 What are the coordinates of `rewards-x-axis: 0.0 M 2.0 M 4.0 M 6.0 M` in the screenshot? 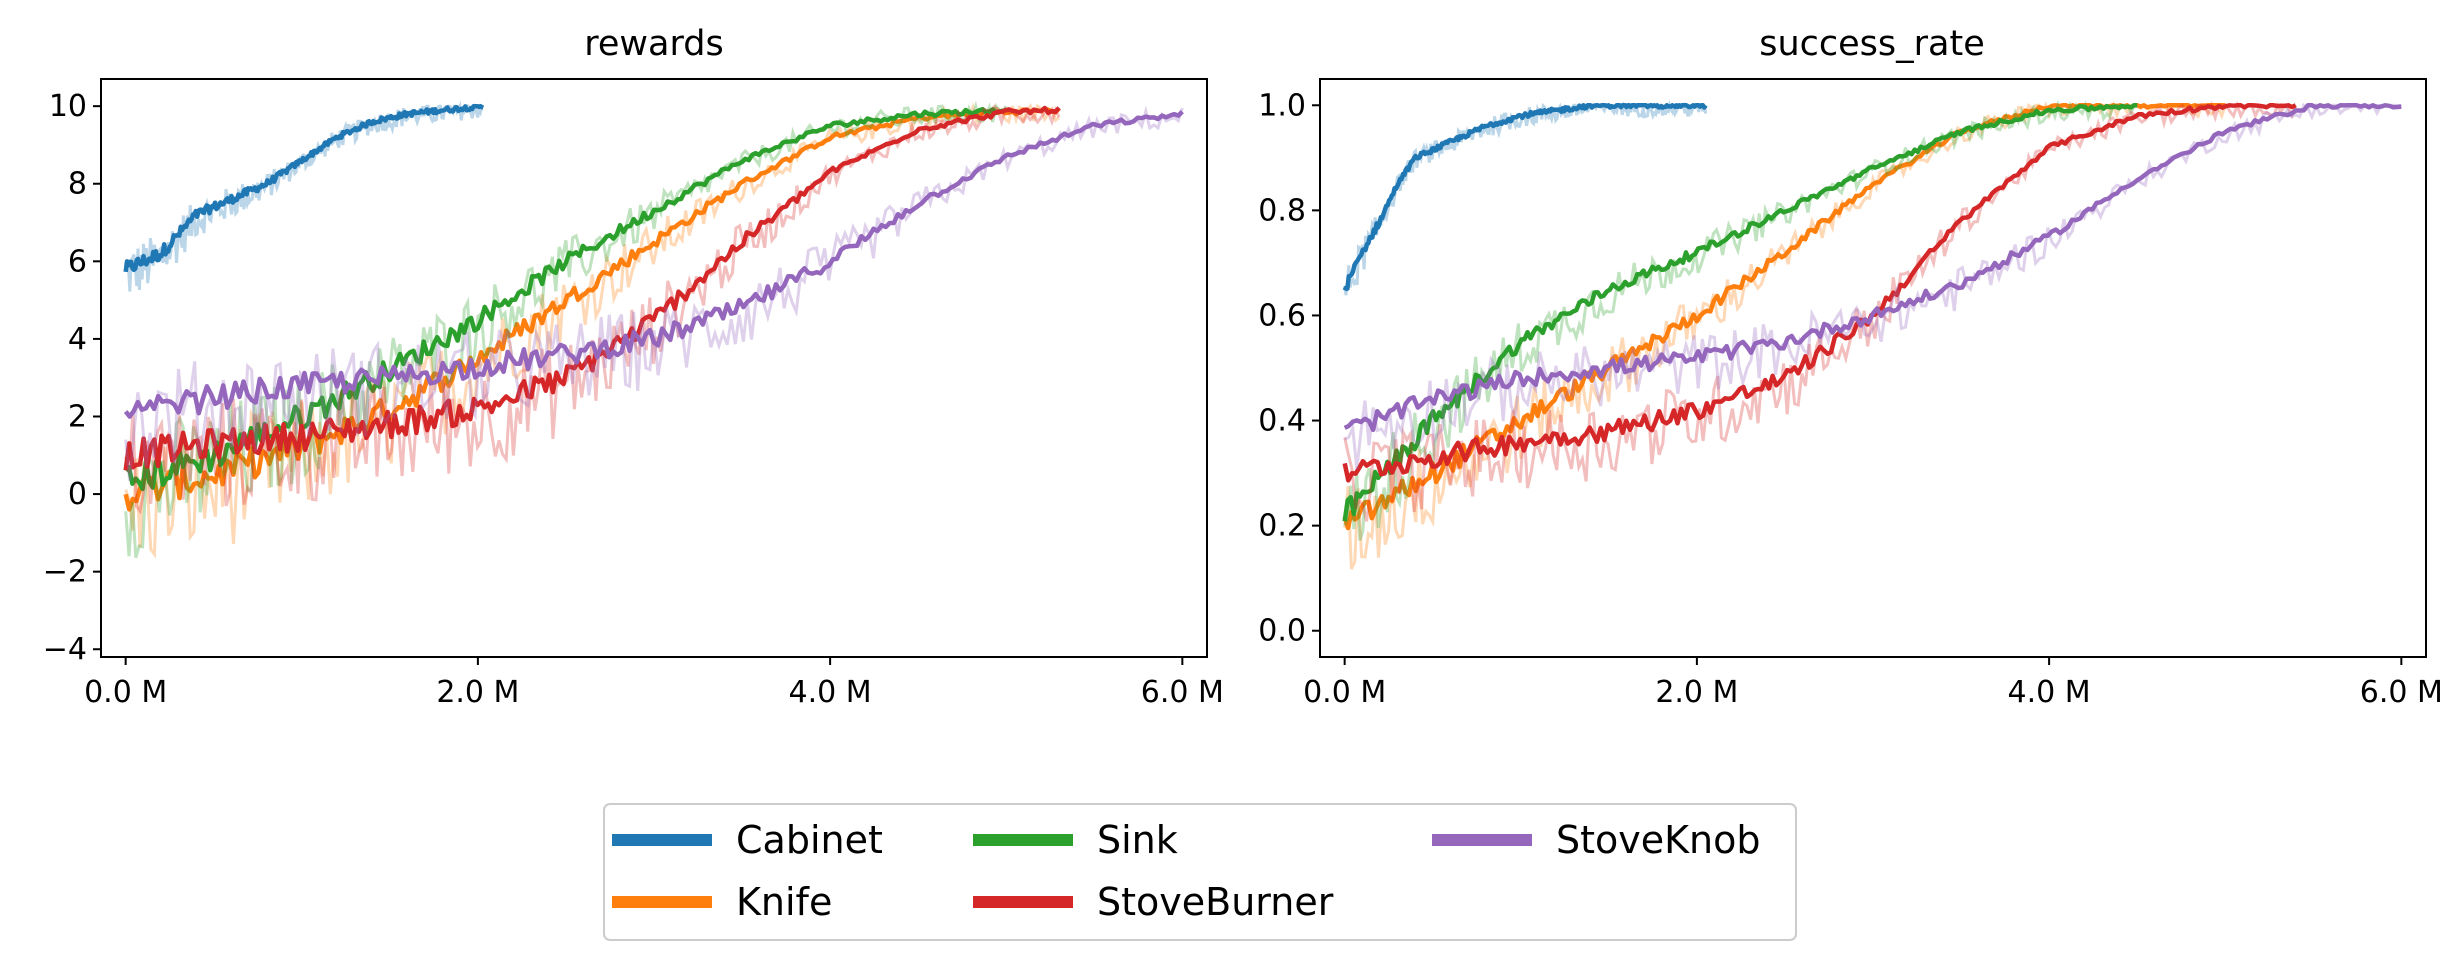 It's located at (654, 683).